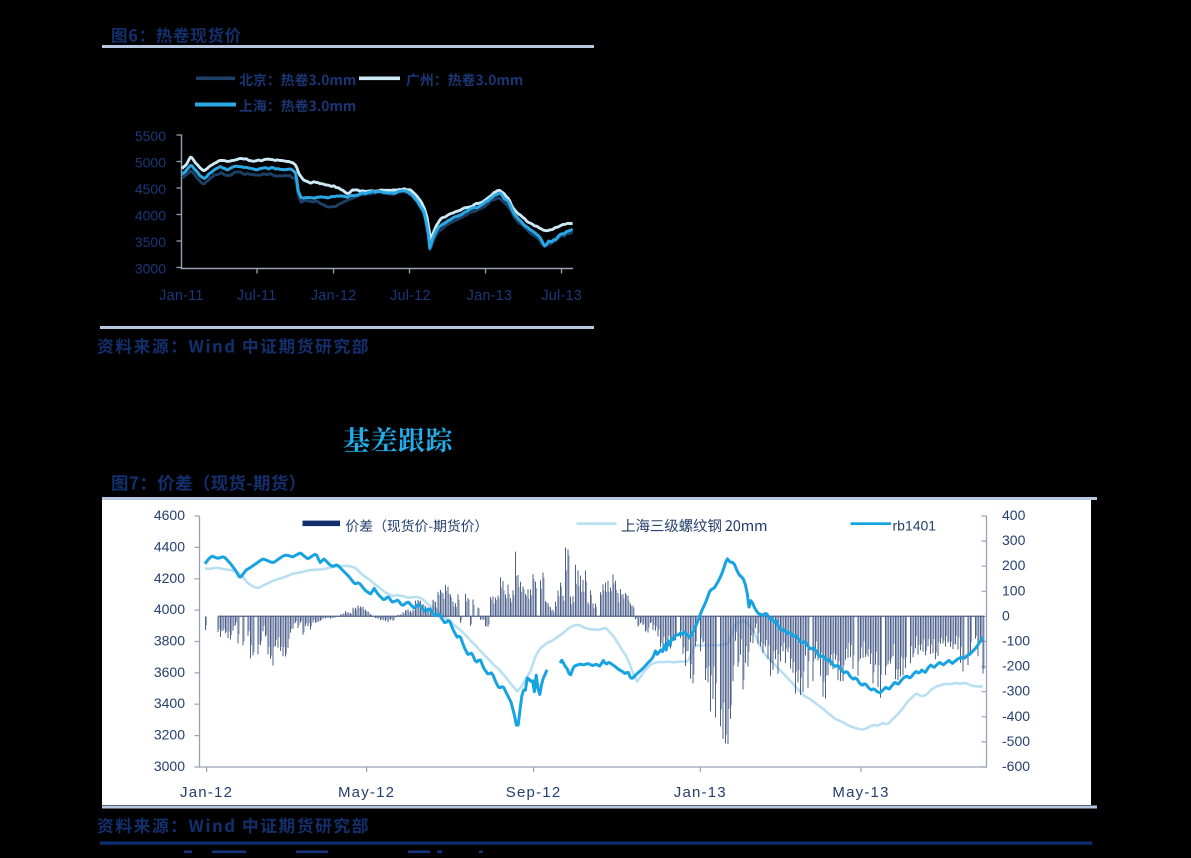 The height and width of the screenshot is (858, 1191). What do you see at coordinates (1016, 766) in the screenshot?
I see `svg-text: -600` at bounding box center [1016, 766].